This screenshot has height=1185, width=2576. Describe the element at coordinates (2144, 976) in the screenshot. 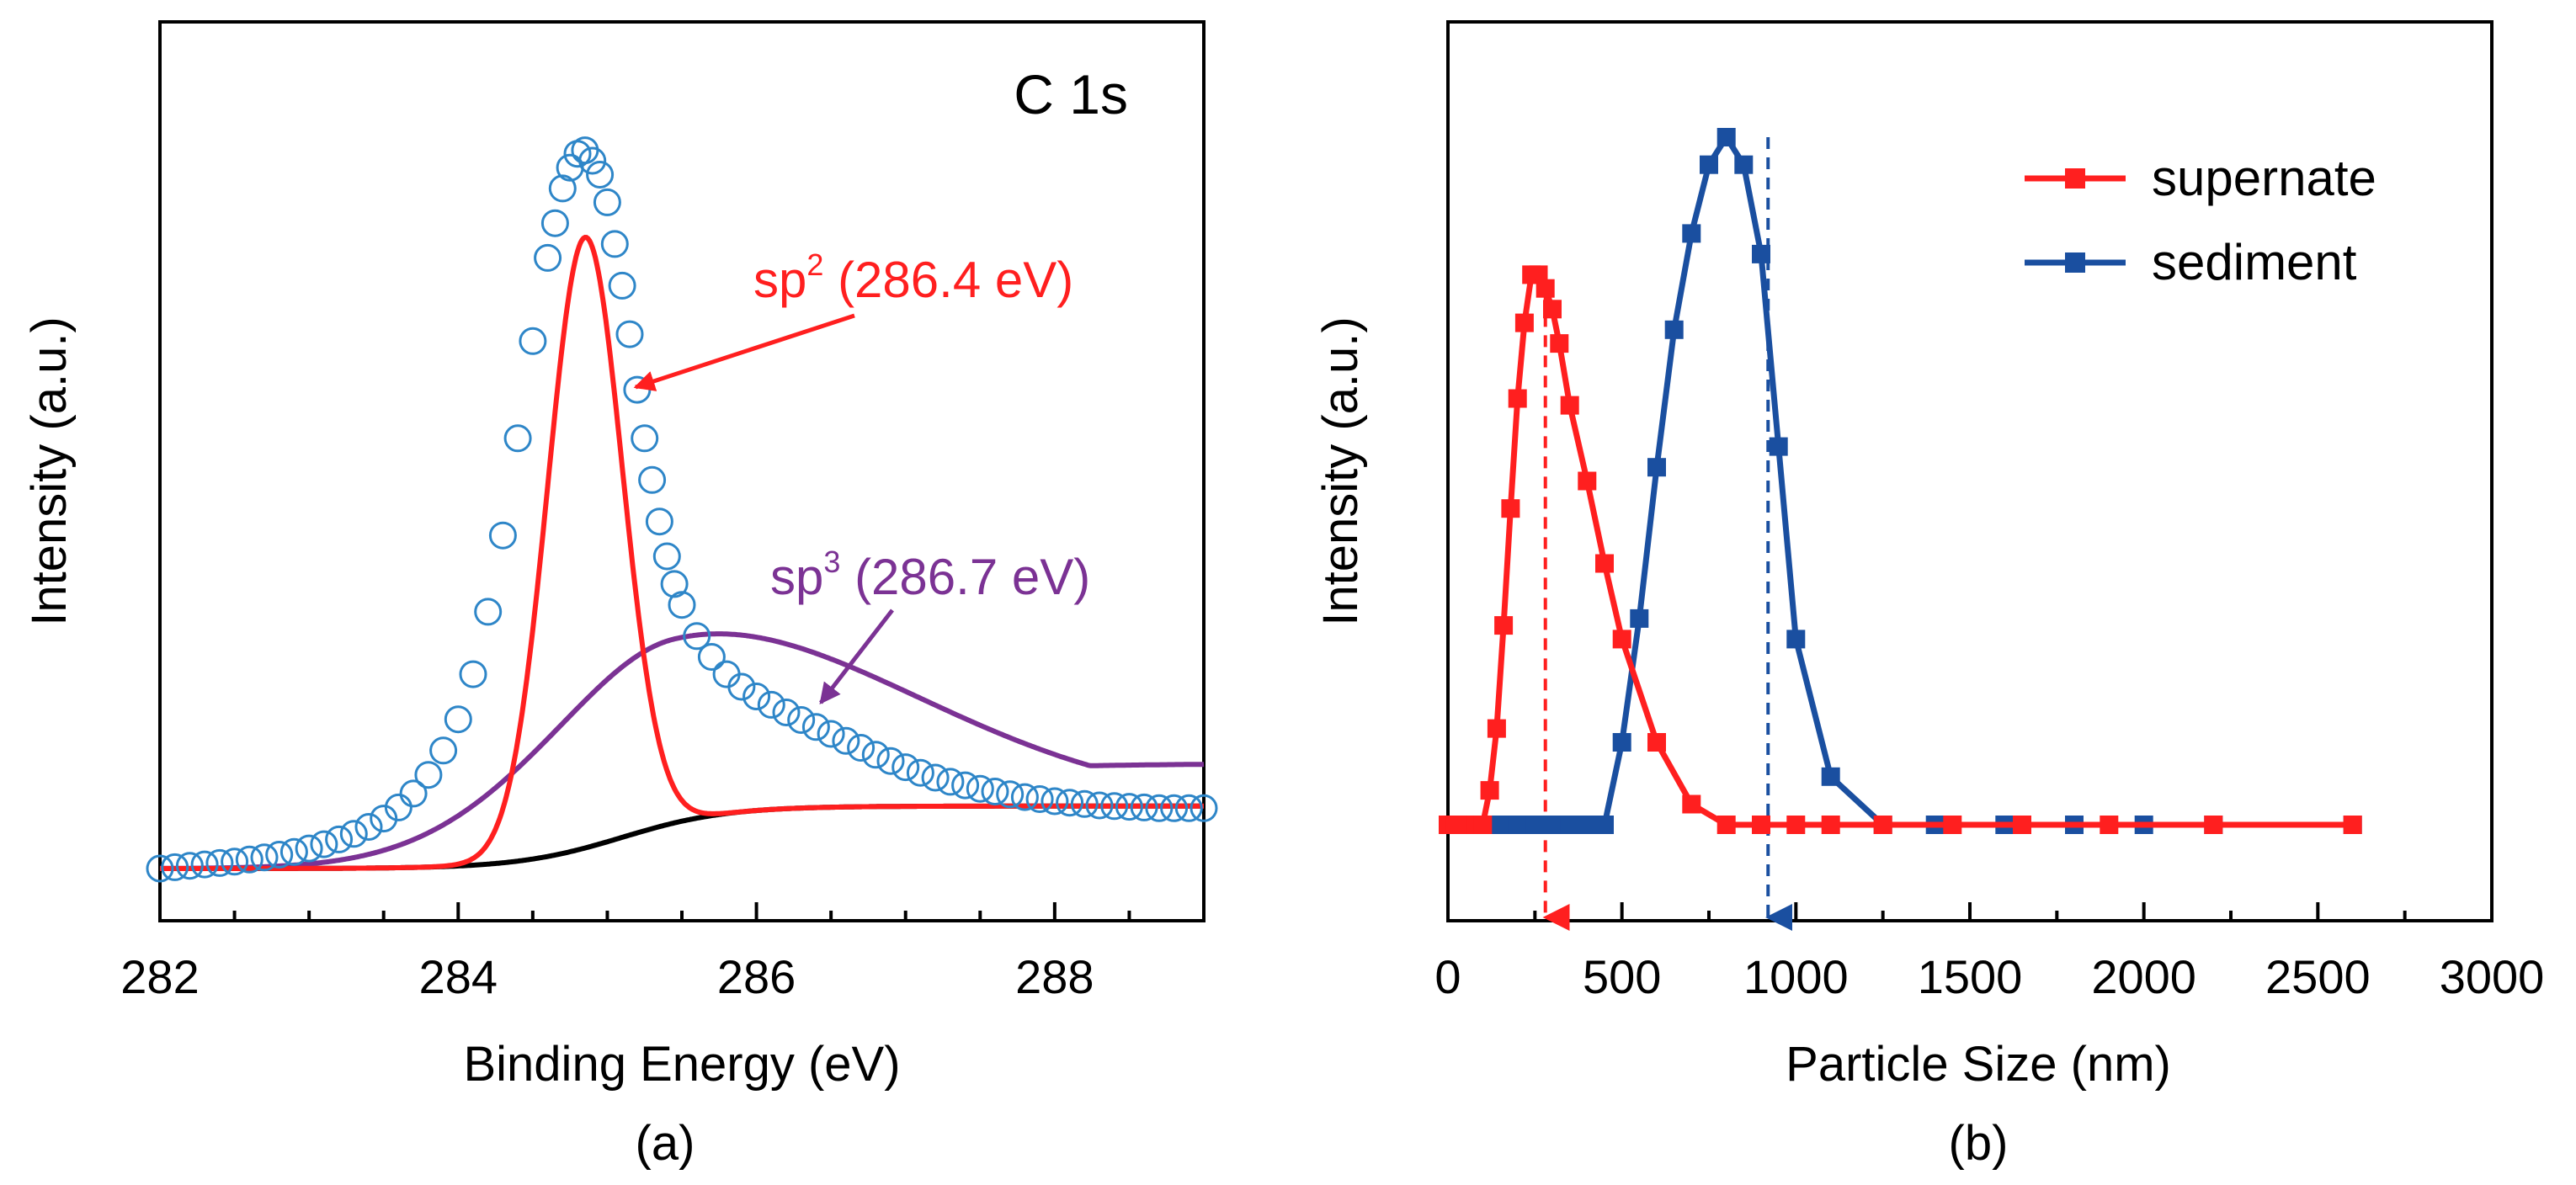

I see `x-tick-label: 2000` at that location.